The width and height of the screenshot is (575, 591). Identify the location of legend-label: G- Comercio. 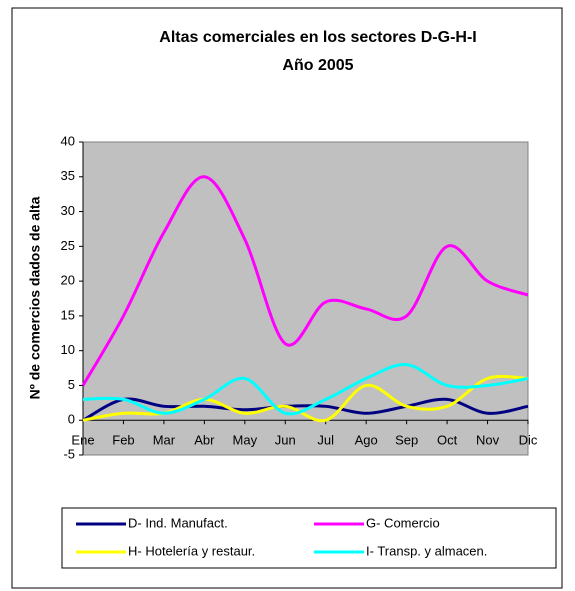
(403, 522).